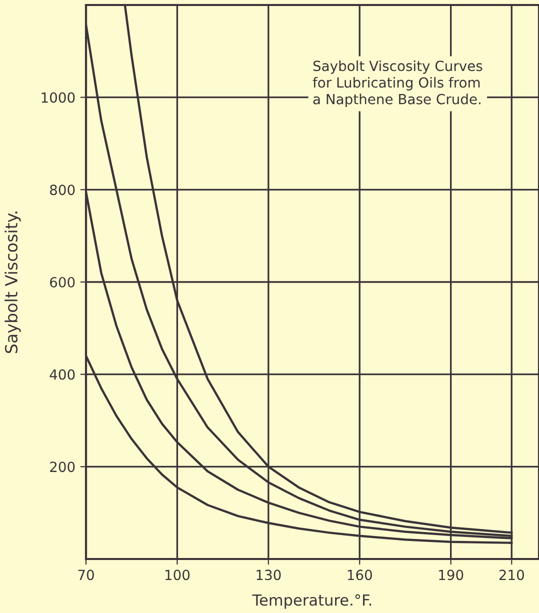 The height and width of the screenshot is (613, 539). What do you see at coordinates (360, 575) in the screenshot?
I see `x-tick-label: 160` at bounding box center [360, 575].